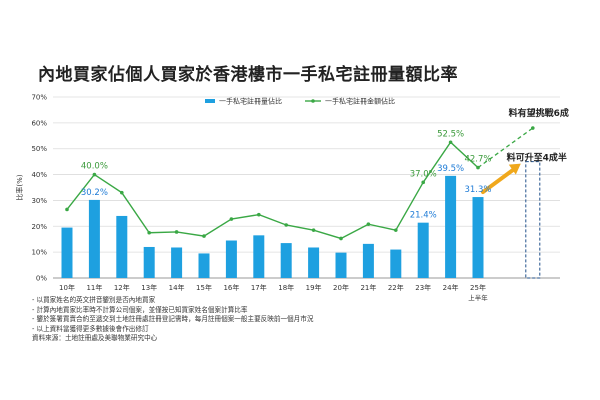 This screenshot has height=400, width=600. What do you see at coordinates (94, 300) in the screenshot?
I see `footnote-1: - 以買家姓名的英文拼音鑒別是否內地買家` at bounding box center [94, 300].